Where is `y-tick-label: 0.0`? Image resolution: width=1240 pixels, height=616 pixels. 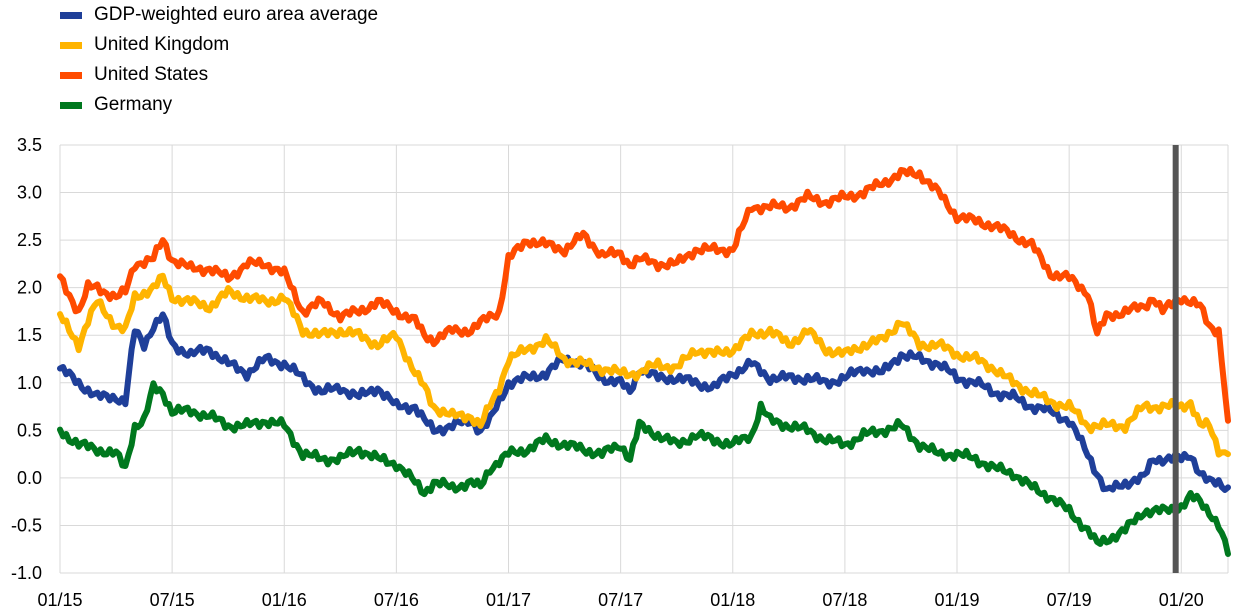
y-tick-label: 0.0 is located at coordinates (29, 478).